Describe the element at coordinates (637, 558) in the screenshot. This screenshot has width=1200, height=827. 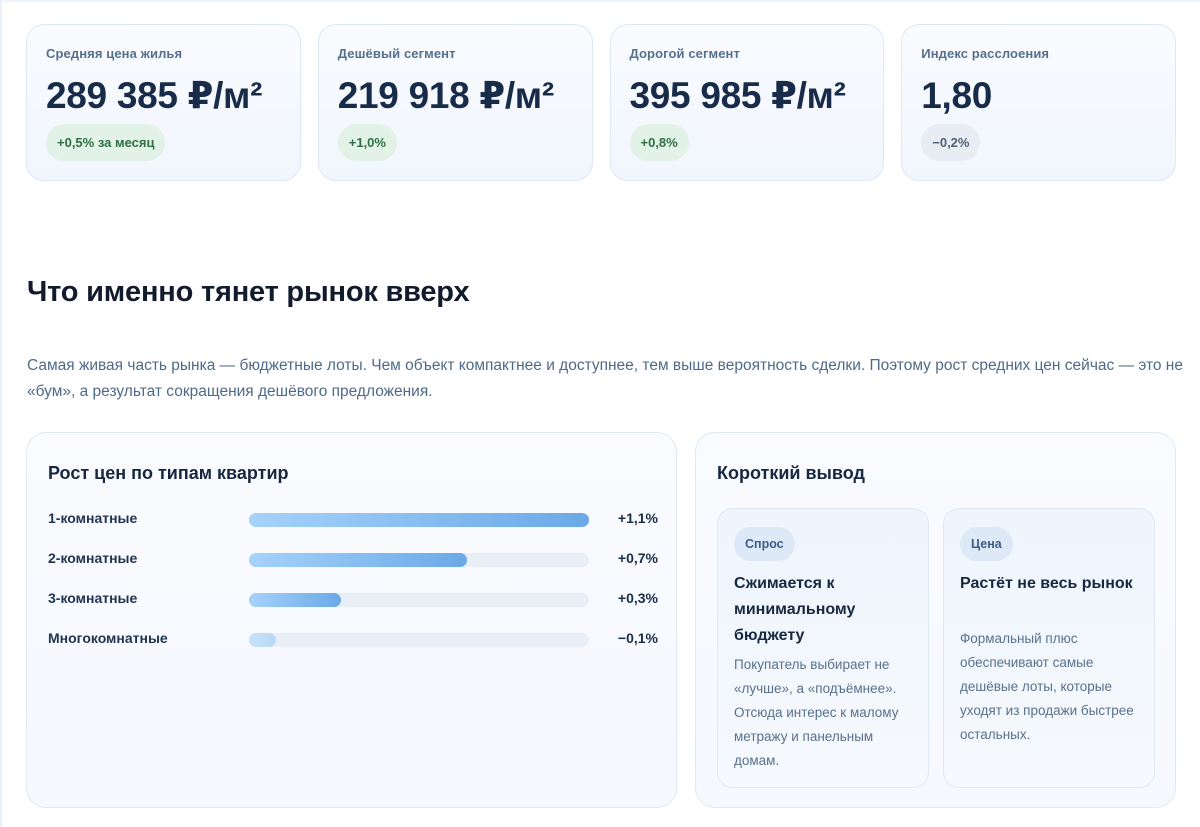
I see `bar-value: +0,7%` at that location.